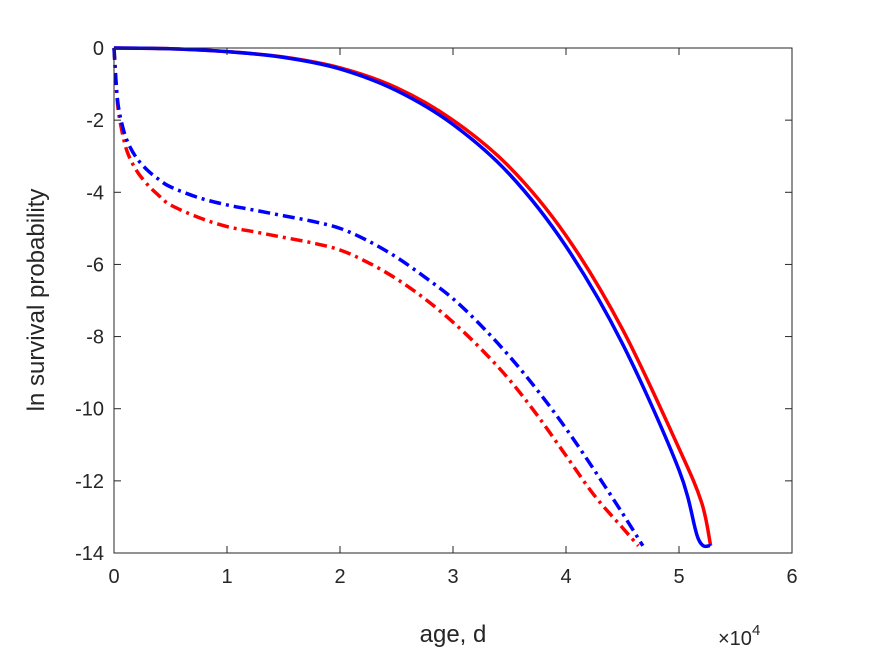  I want to click on y-axis-label: ln survival probability, so click(36, 300).